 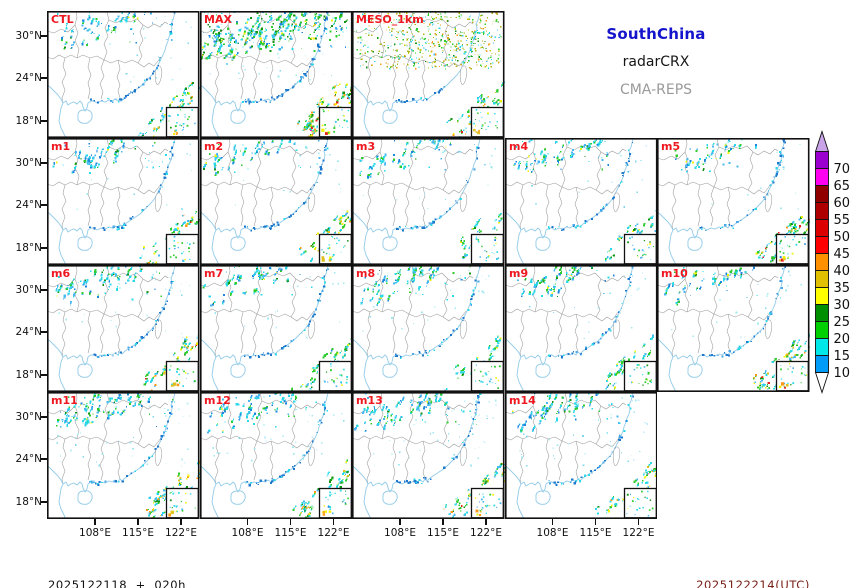 I want to click on panel-m1: m1, so click(x=123, y=201).